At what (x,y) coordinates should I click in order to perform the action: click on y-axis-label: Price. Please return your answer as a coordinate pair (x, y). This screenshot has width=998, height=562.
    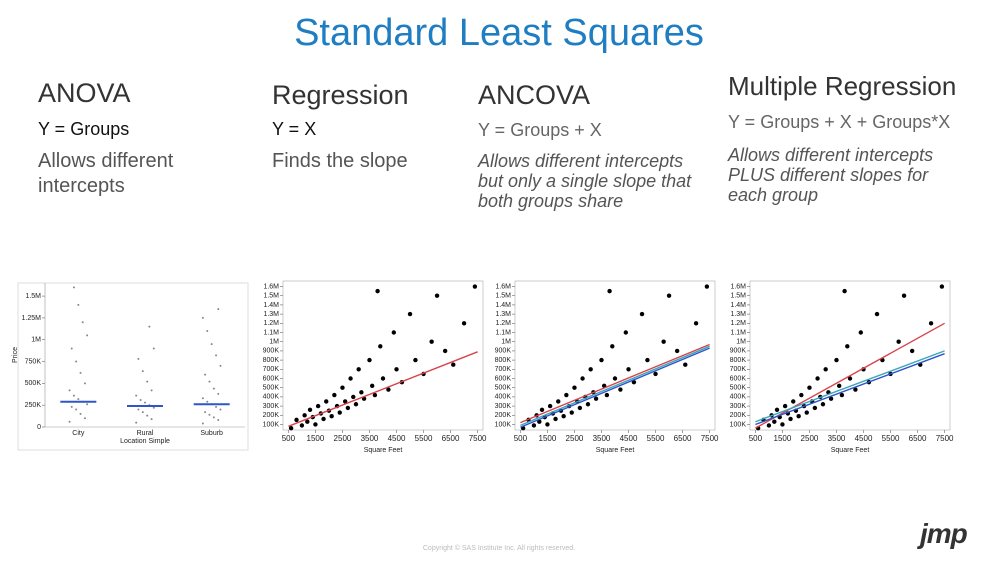
    Looking at the image, I should click on (15, 355).